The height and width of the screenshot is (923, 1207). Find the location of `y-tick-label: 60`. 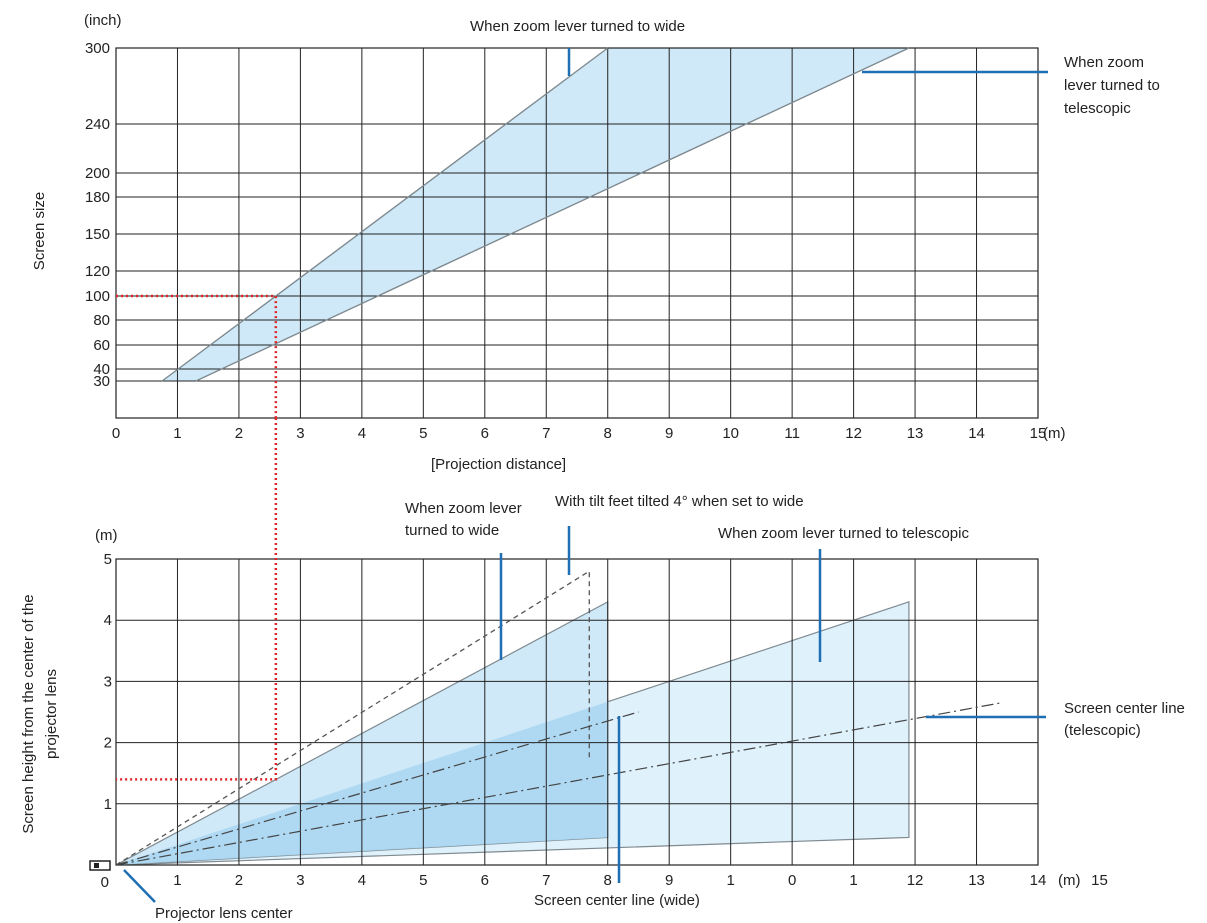

y-tick-label: 60 is located at coordinates (101, 345).